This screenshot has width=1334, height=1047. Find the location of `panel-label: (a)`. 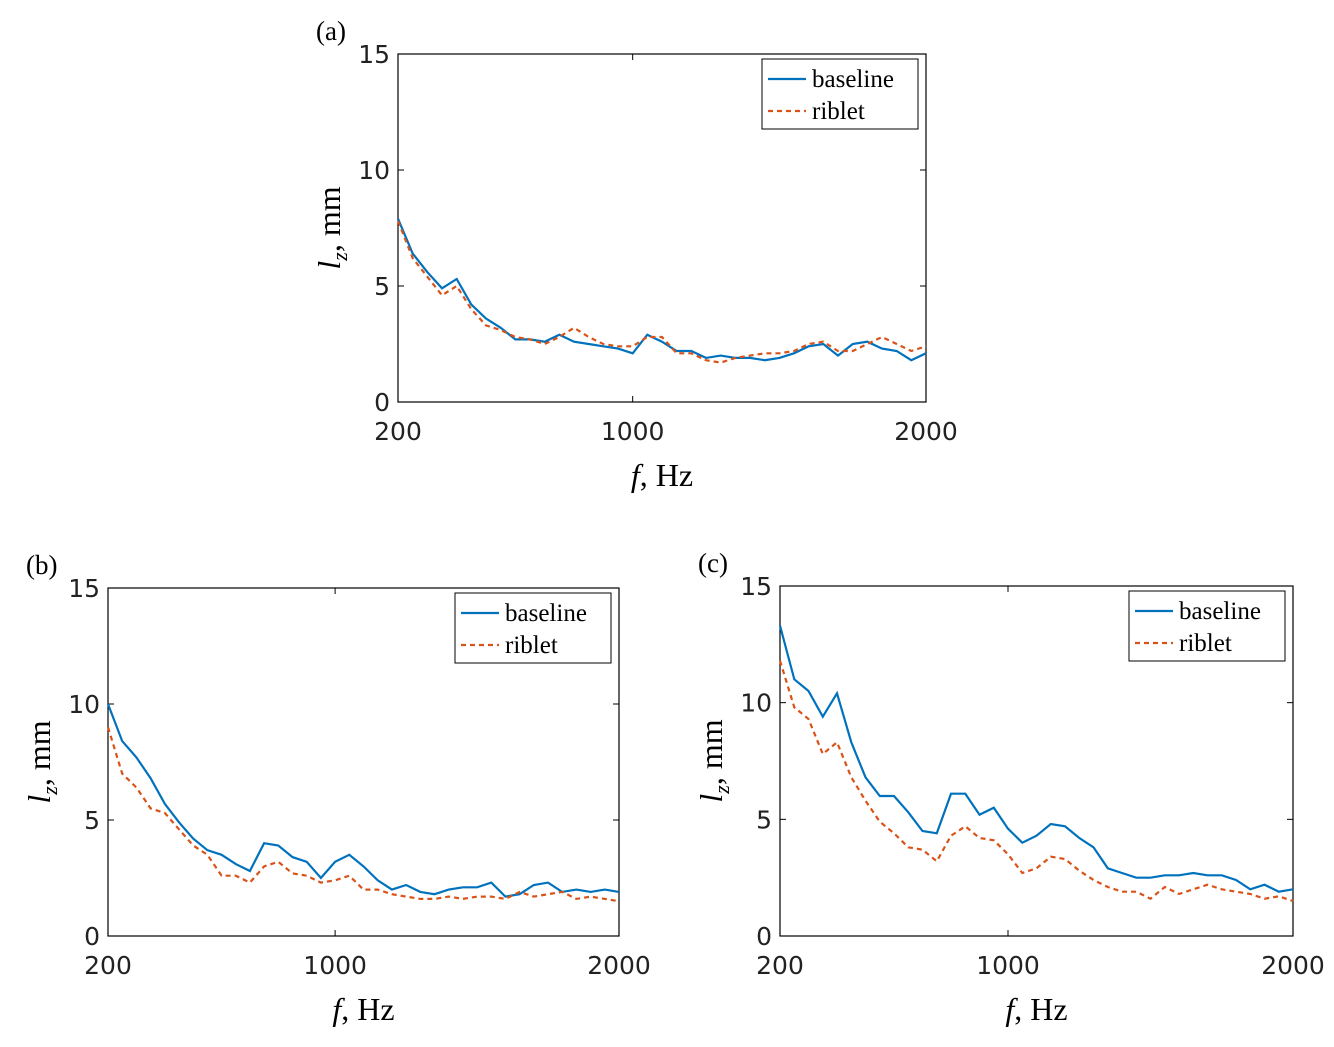

panel-label: (a) is located at coordinates (331, 31).